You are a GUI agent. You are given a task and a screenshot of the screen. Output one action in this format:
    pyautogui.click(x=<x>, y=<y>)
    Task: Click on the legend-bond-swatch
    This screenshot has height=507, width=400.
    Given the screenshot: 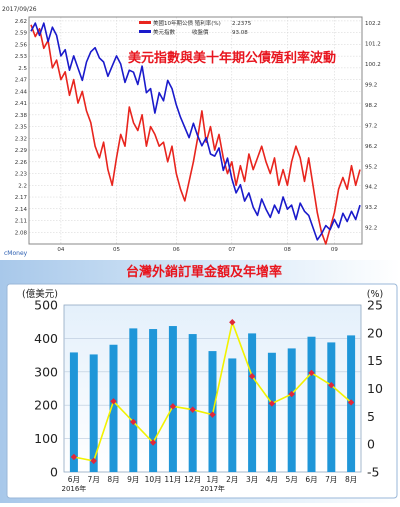 What is the action you would take?
    pyautogui.click(x=145, y=22)
    